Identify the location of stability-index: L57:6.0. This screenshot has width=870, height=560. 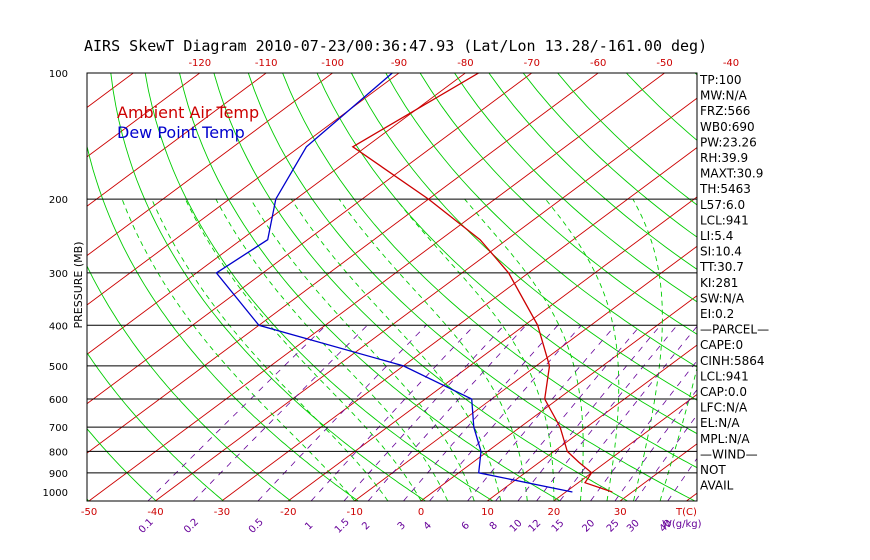
(722, 205).